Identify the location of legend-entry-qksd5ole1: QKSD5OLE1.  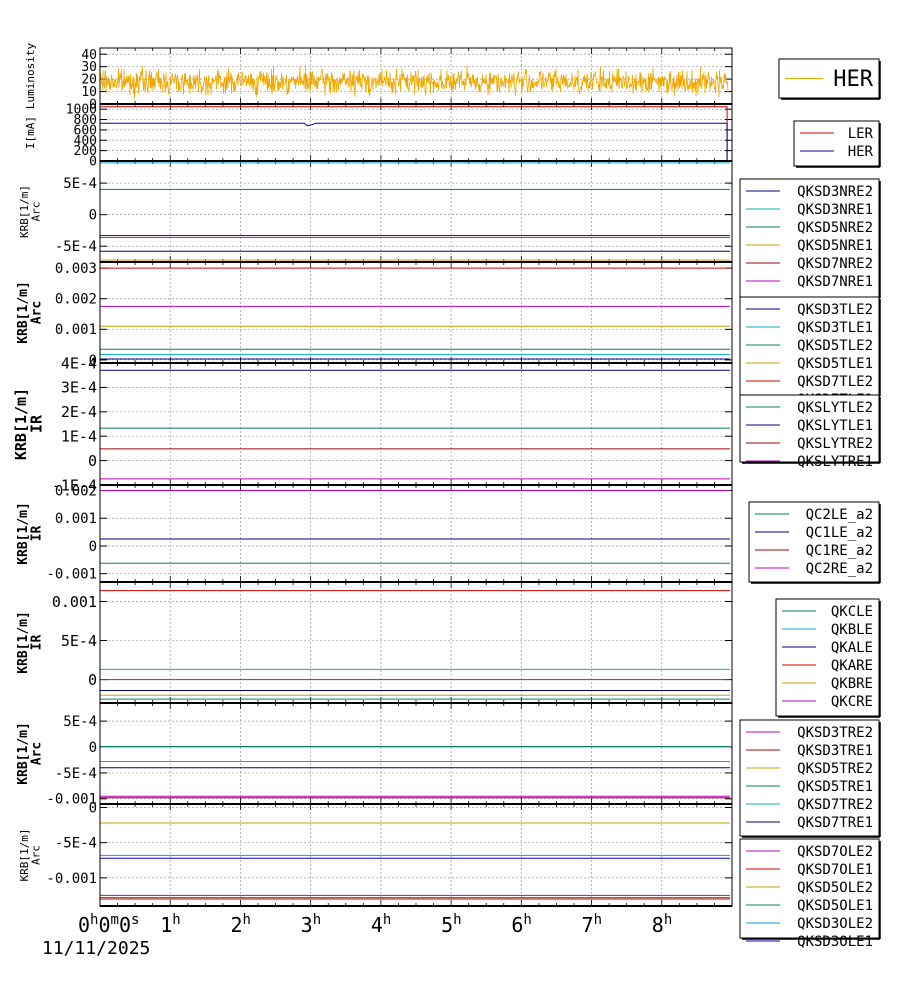
(835, 906).